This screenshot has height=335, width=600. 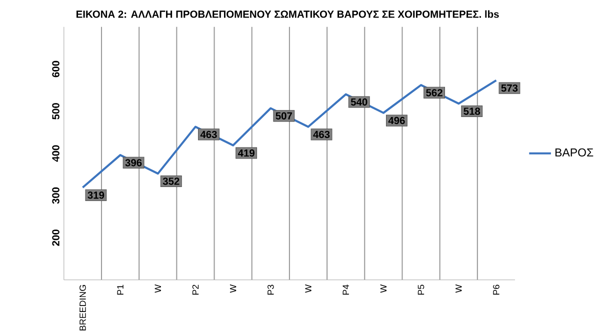 What do you see at coordinates (434, 92) in the screenshot?
I see `data-label: 562` at bounding box center [434, 92].